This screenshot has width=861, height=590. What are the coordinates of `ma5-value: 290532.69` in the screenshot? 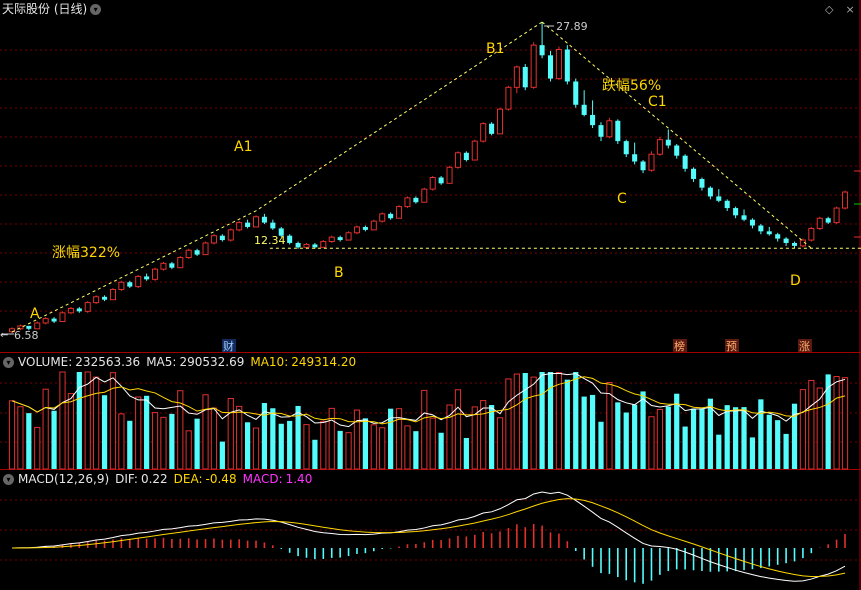 It's located at (212, 362).